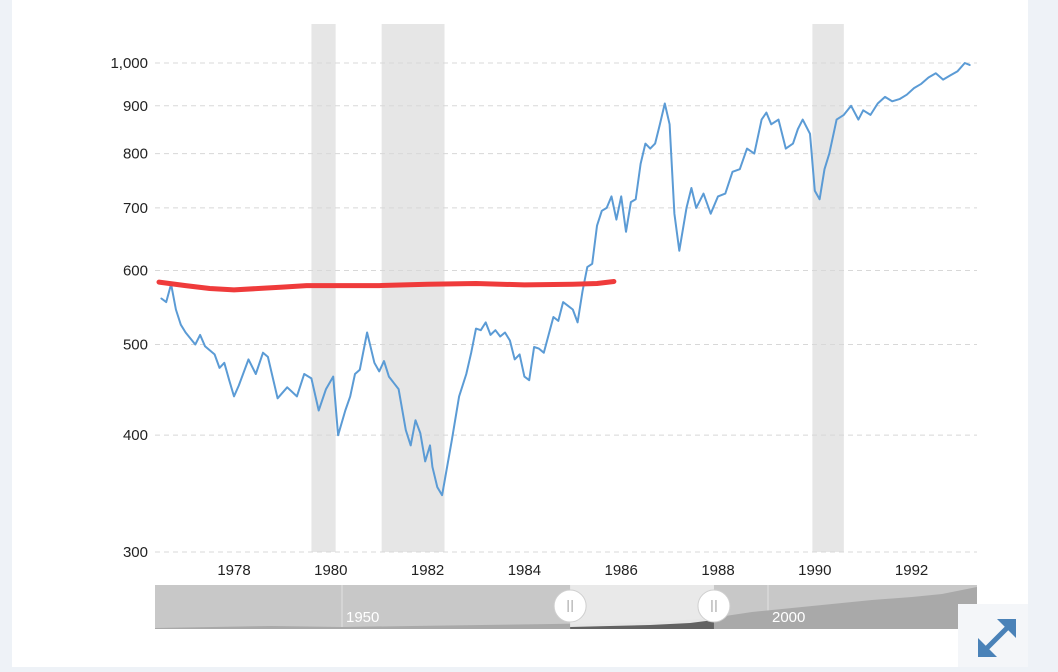 The image size is (1058, 672). I want to click on expand-arrows-icon, so click(997, 638).